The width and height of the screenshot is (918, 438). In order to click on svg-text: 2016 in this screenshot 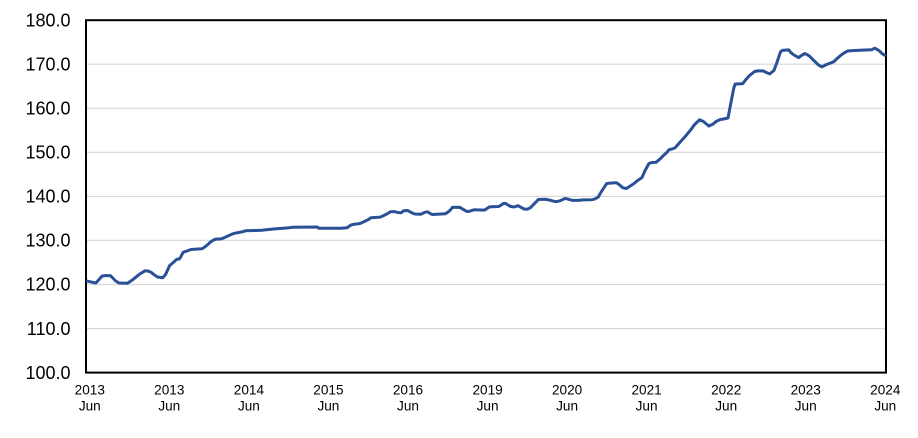, I will do `click(408, 390)`.